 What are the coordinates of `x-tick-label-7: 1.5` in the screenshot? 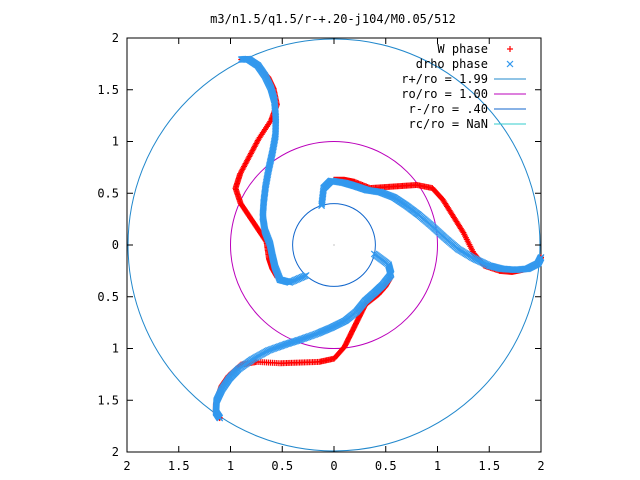 It's located at (489, 466).